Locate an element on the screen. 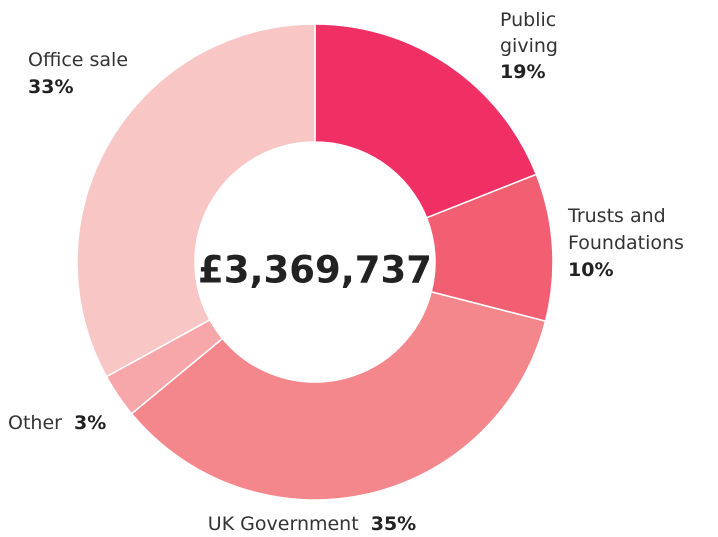 The image size is (718, 537). slice-value-label: 3% is located at coordinates (90, 423).